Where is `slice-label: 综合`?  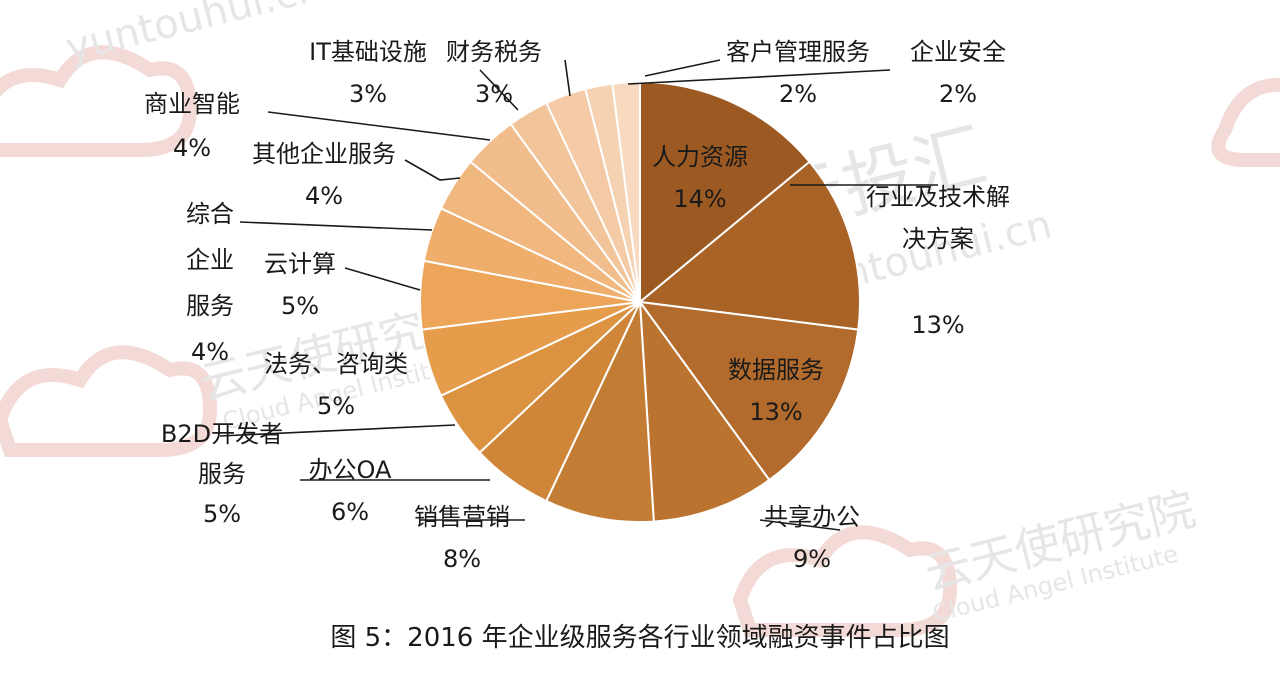
slice-label: 综合 is located at coordinates (210, 214).